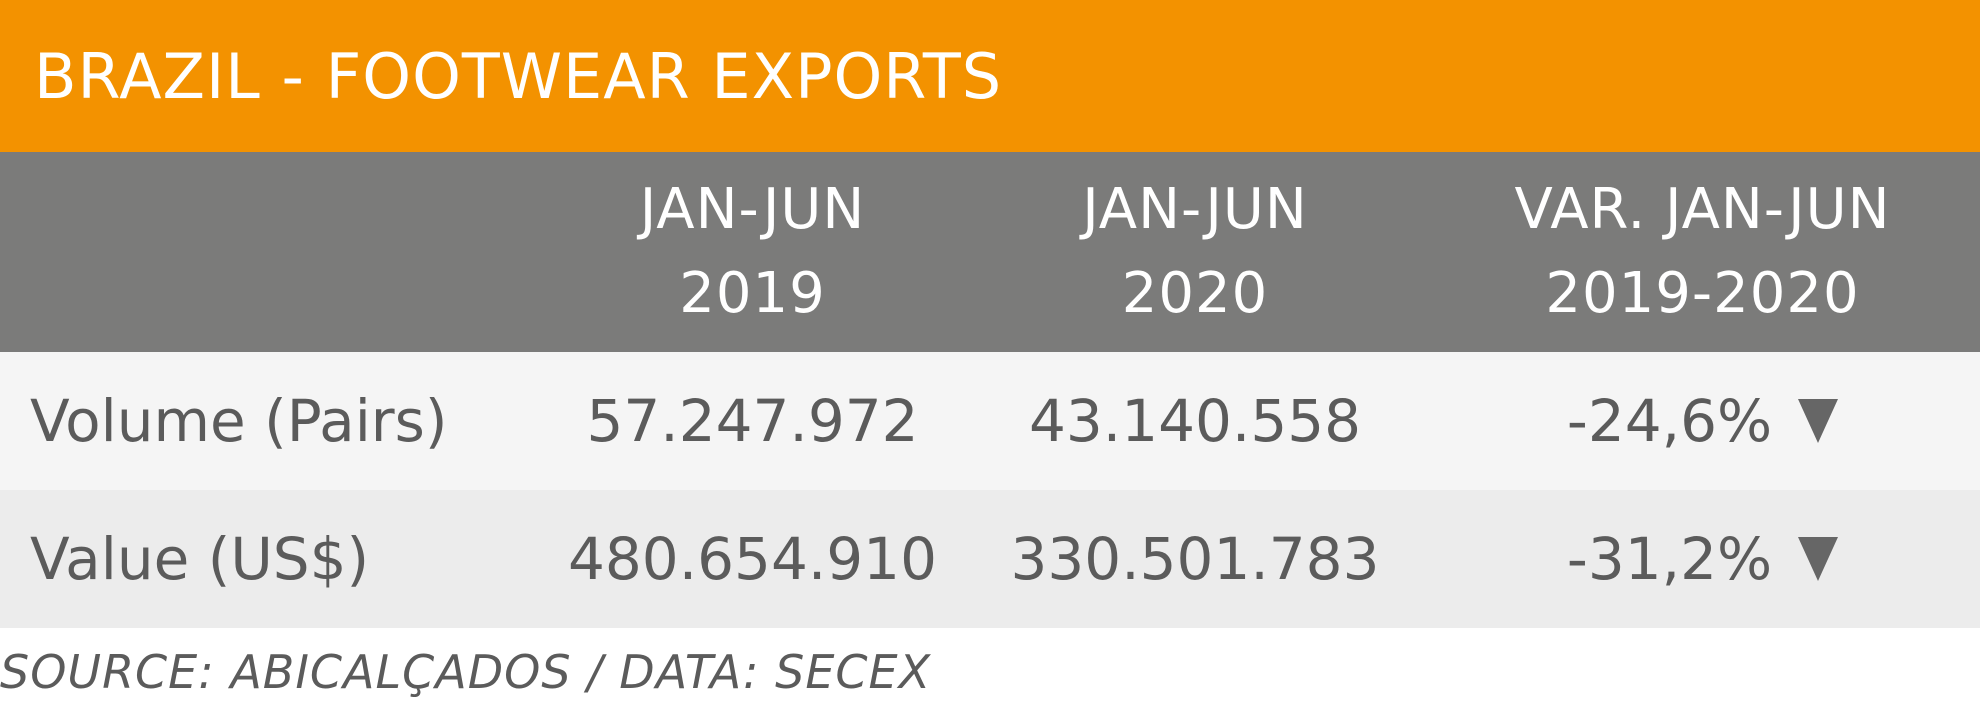  I want to click on value-jan-jun-2019: 57.247.972, so click(752, 421).